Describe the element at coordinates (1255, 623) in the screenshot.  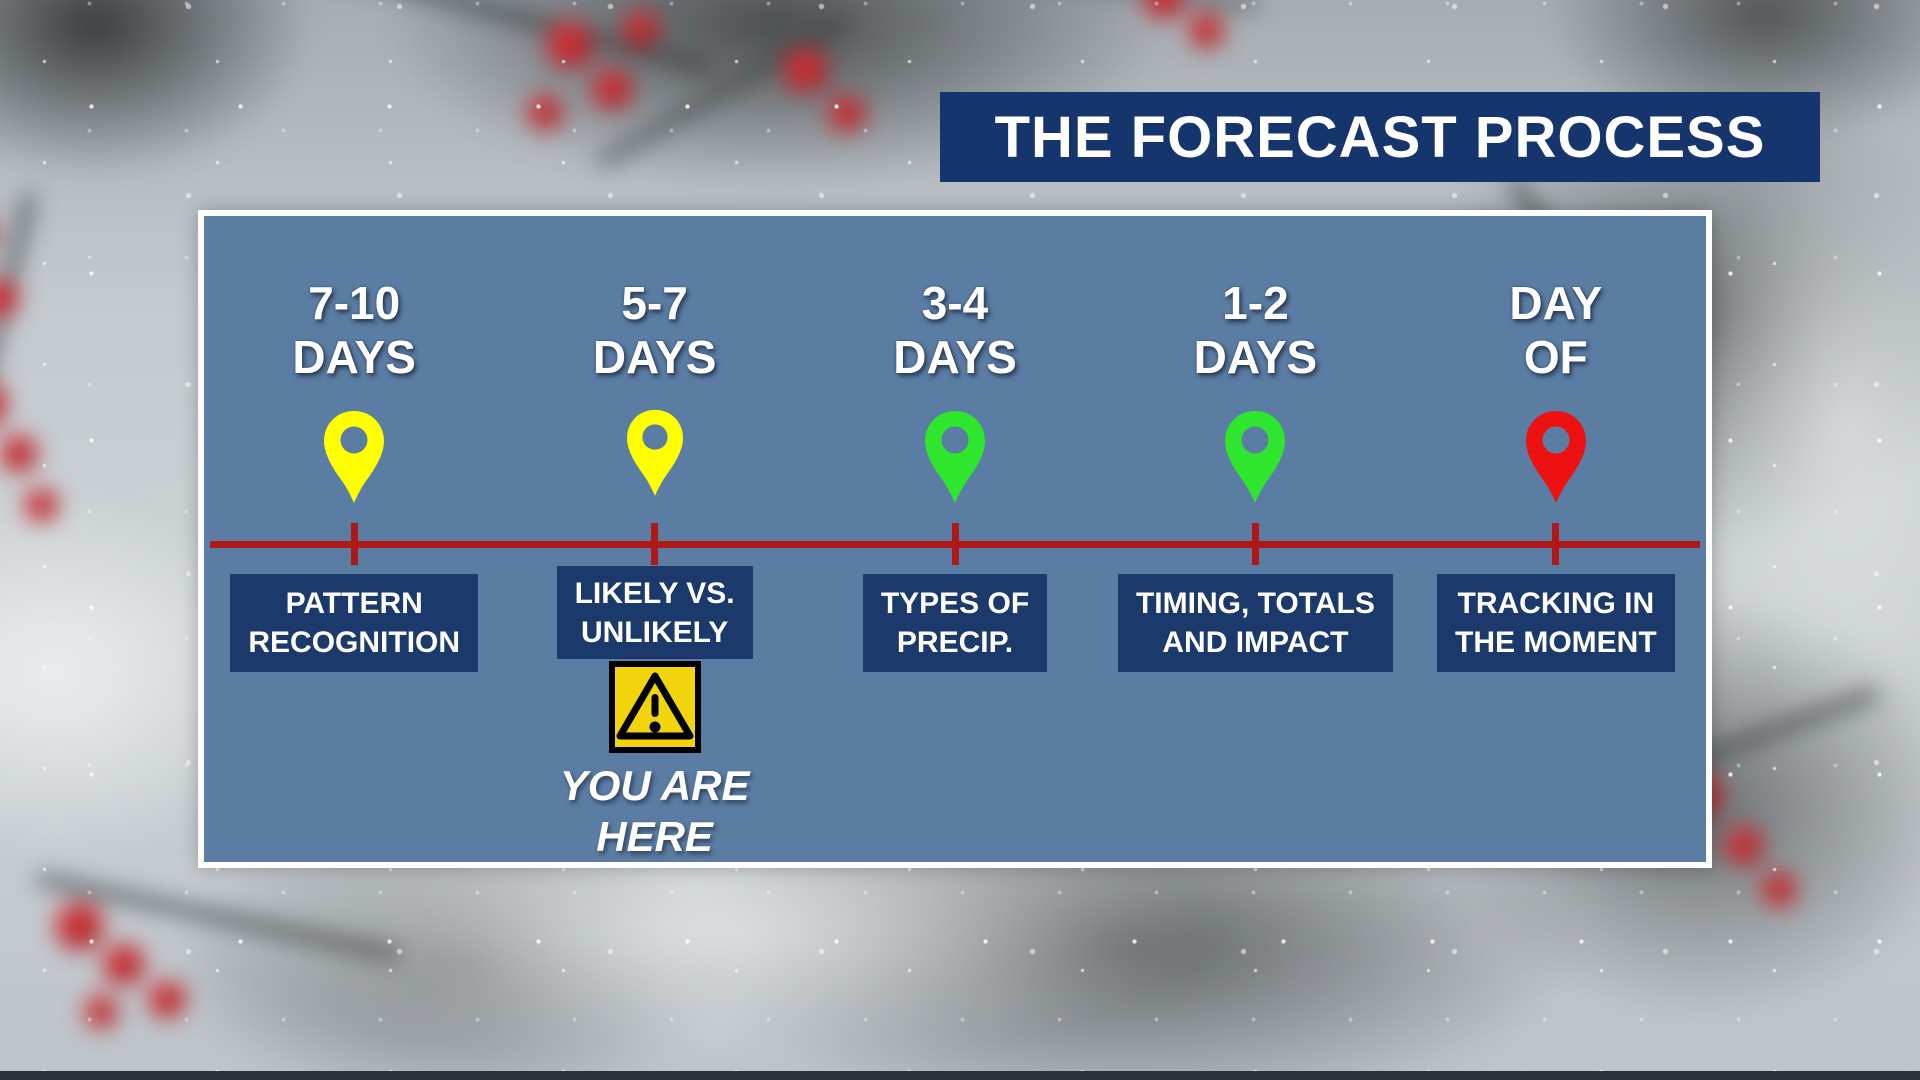
I see `stage-label-box: TIMING, TOTALS AND IMPACT` at that location.